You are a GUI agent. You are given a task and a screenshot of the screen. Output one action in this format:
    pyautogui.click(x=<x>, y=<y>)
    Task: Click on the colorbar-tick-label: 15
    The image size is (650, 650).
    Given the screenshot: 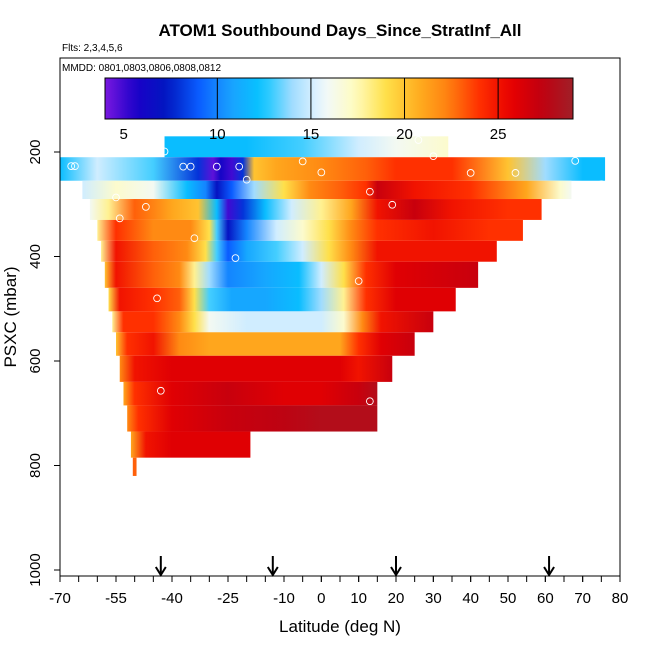 What is the action you would take?
    pyautogui.click(x=311, y=134)
    